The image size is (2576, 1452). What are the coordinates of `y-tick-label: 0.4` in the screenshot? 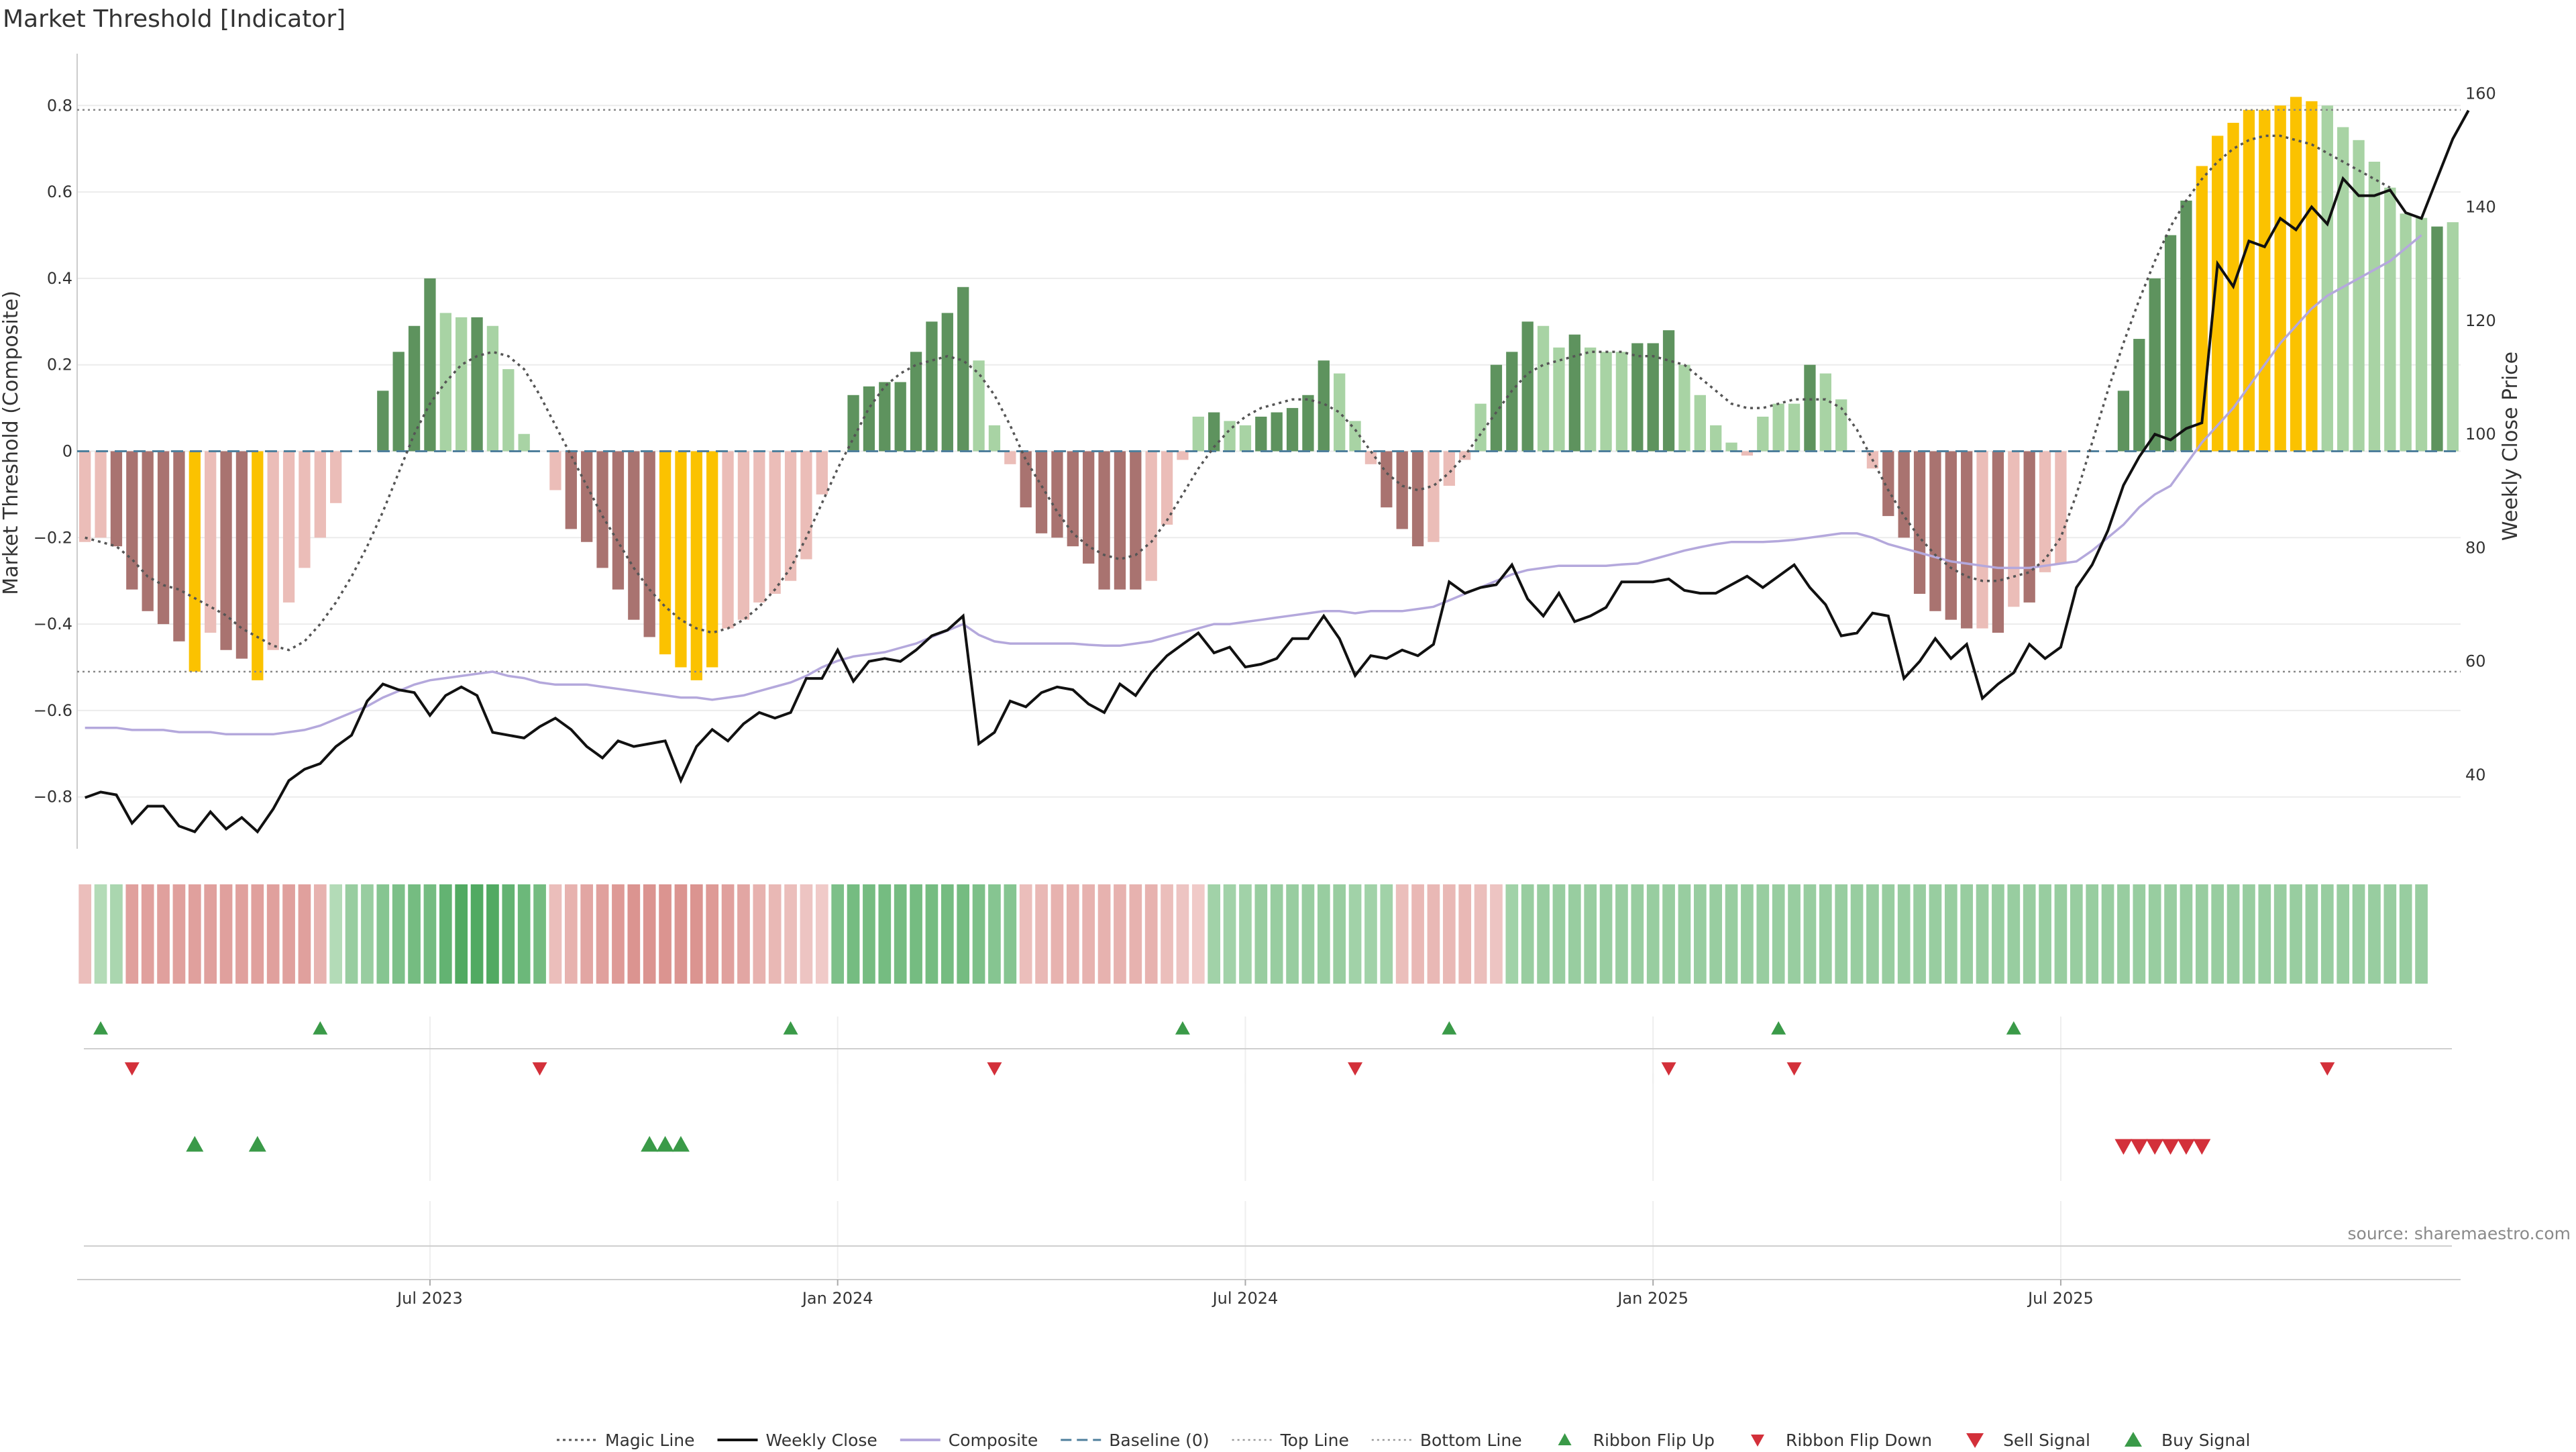 It's located at (59, 279).